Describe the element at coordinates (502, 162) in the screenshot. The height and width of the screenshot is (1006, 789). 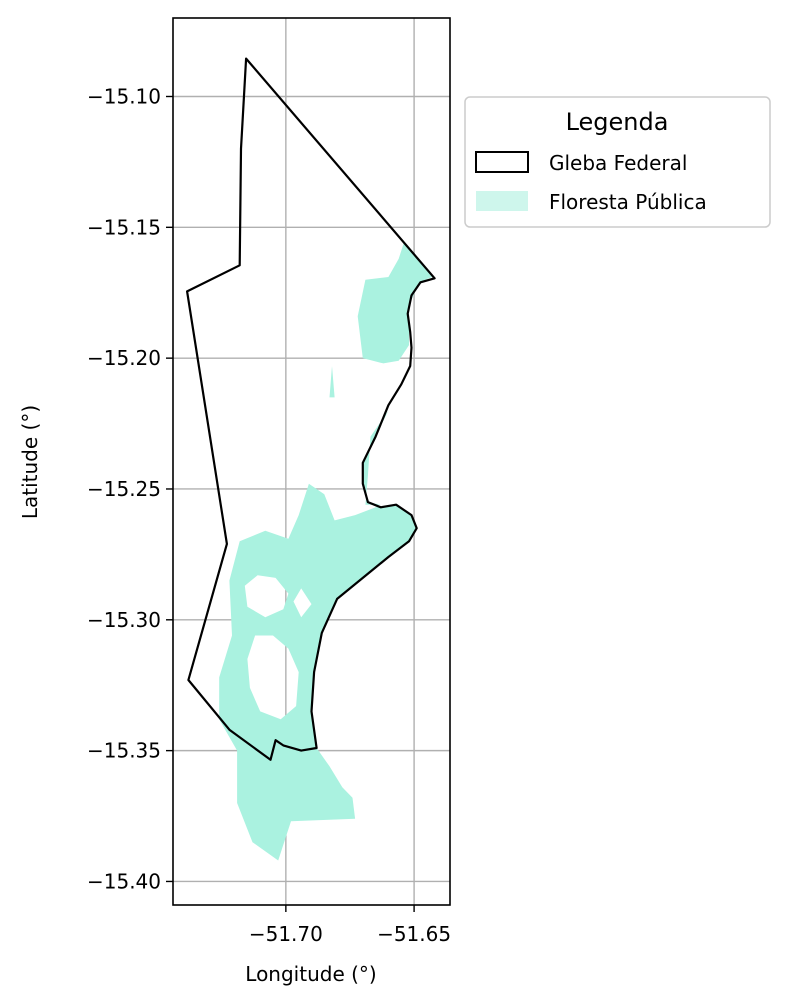
I see `legend-swatch-gleba` at that location.